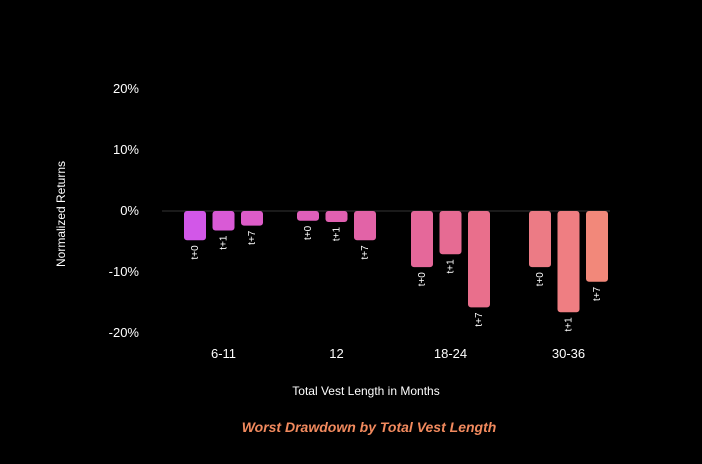 The image size is (702, 464). I want to click on y-axis-ticks: 20% 10% 0% -10% -20%, so click(124, 210).